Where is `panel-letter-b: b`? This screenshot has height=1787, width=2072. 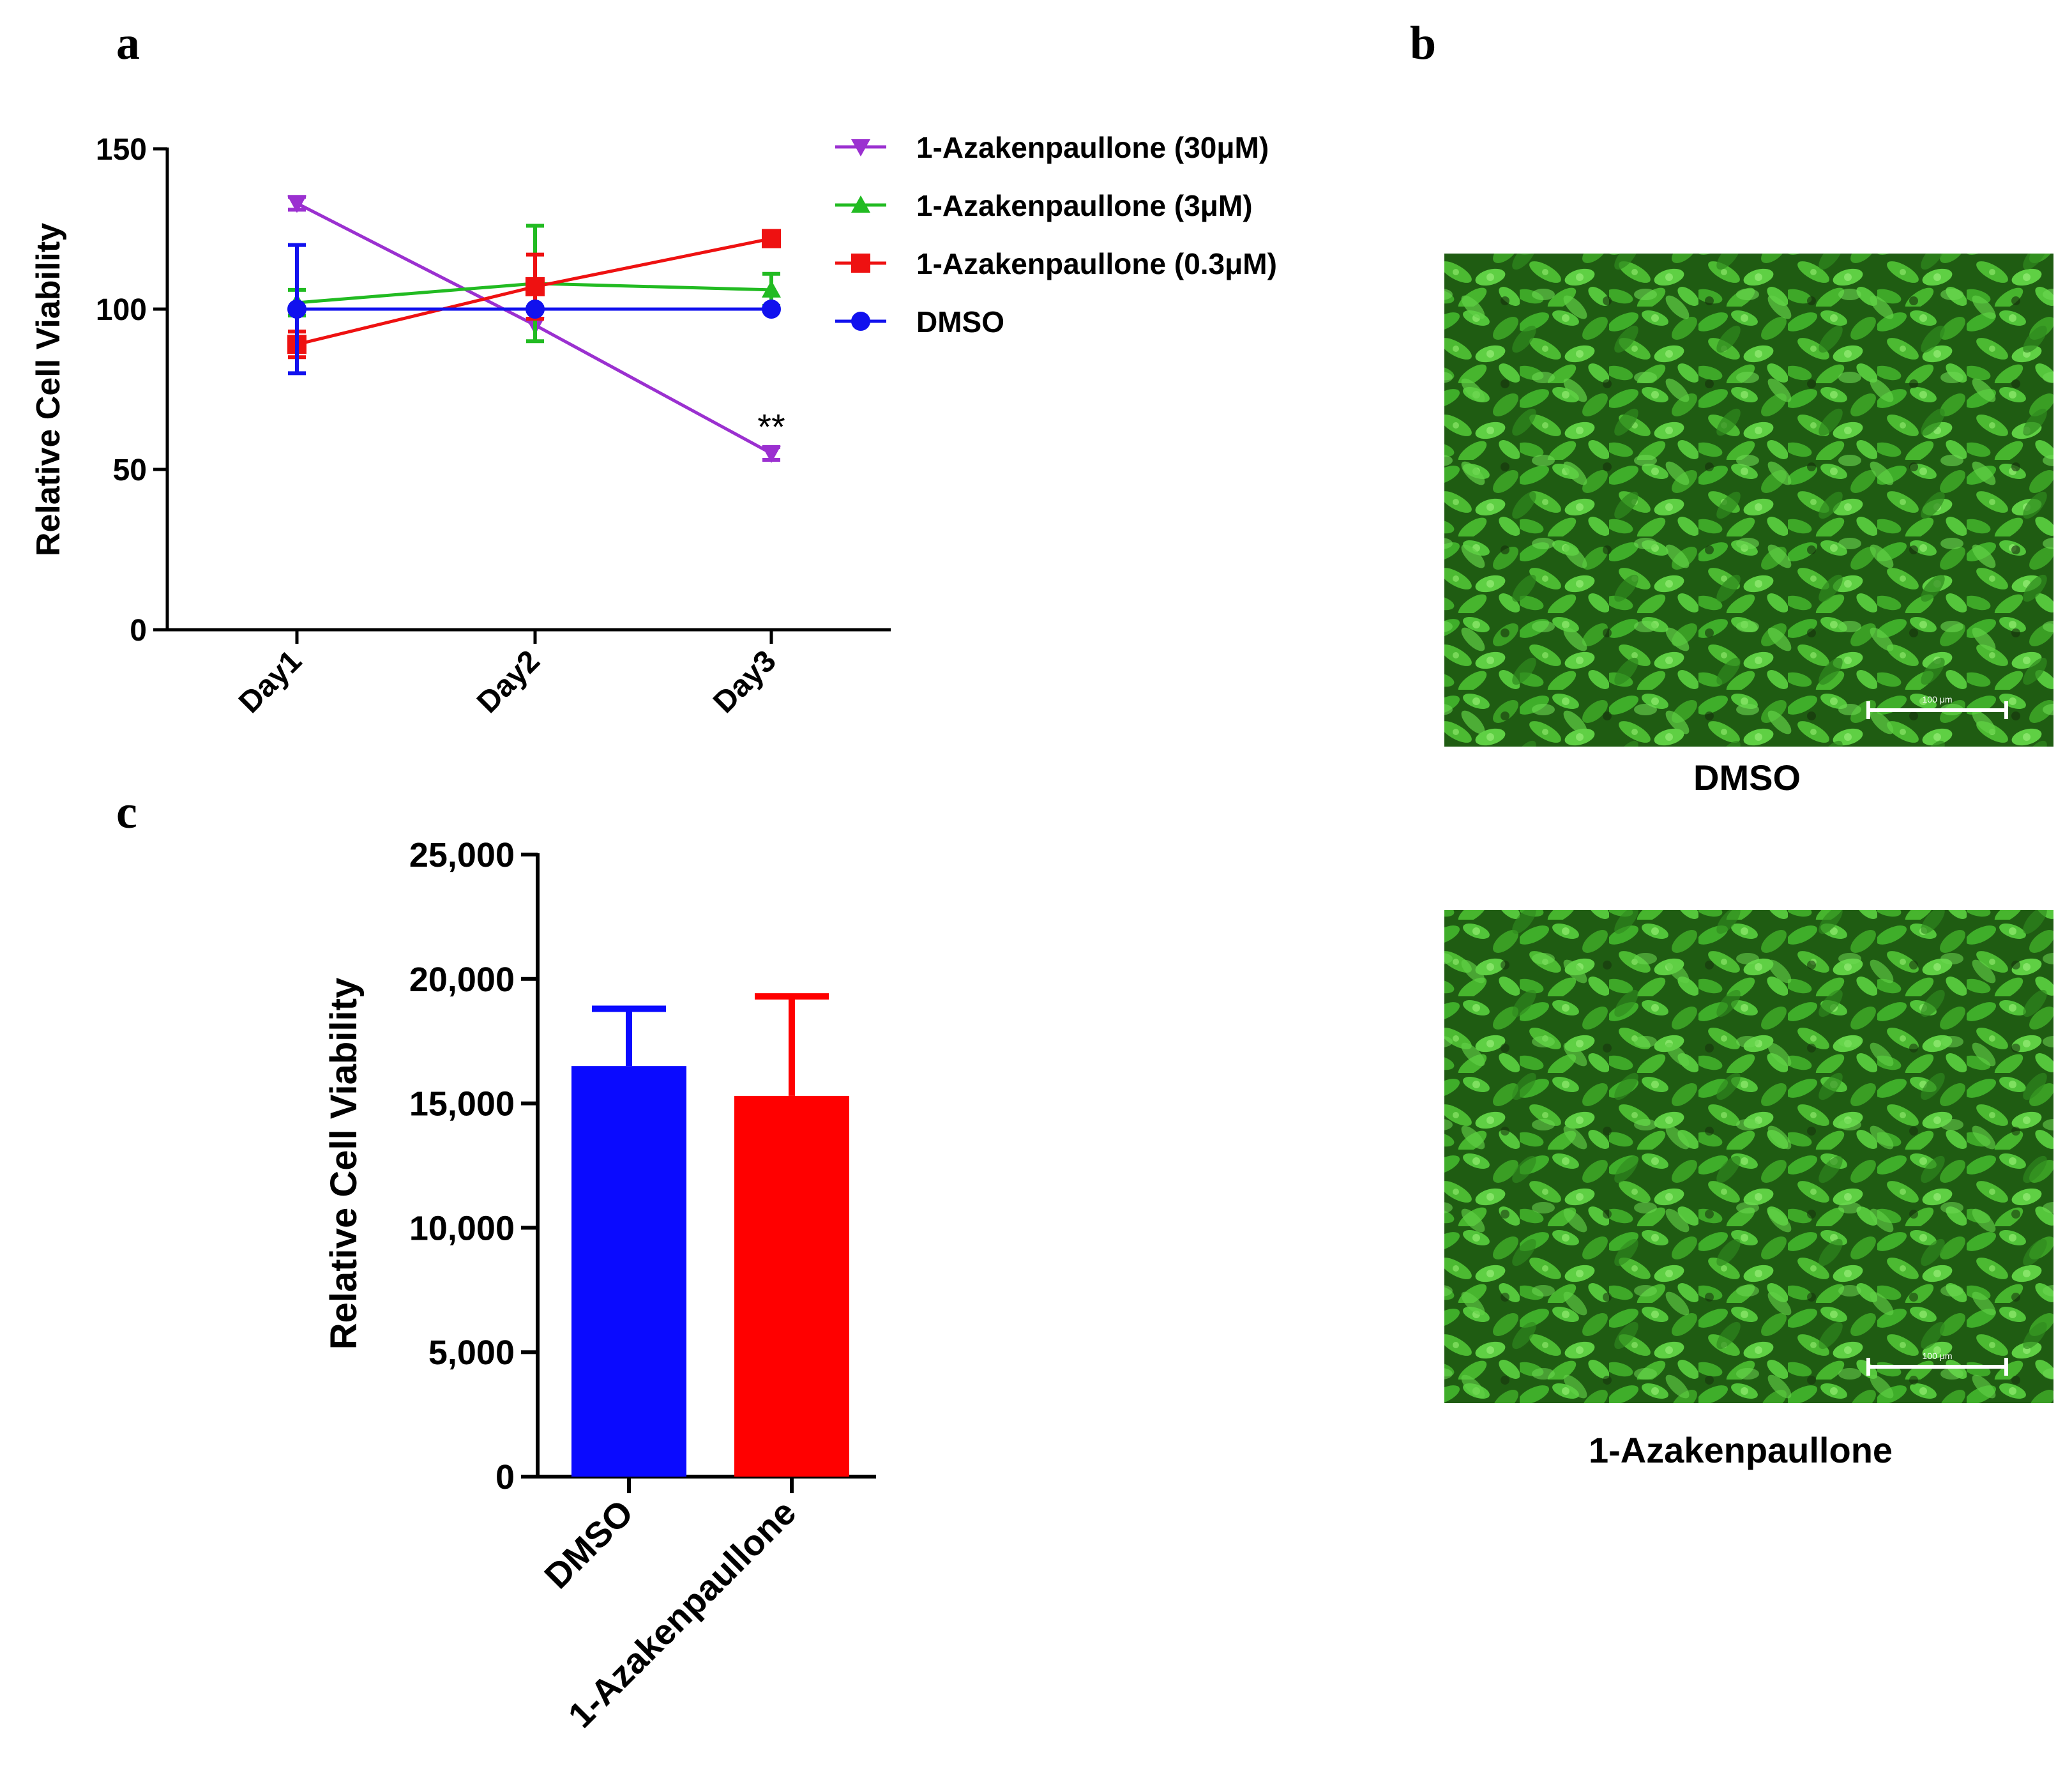
panel-letter-b: b is located at coordinates (1423, 44).